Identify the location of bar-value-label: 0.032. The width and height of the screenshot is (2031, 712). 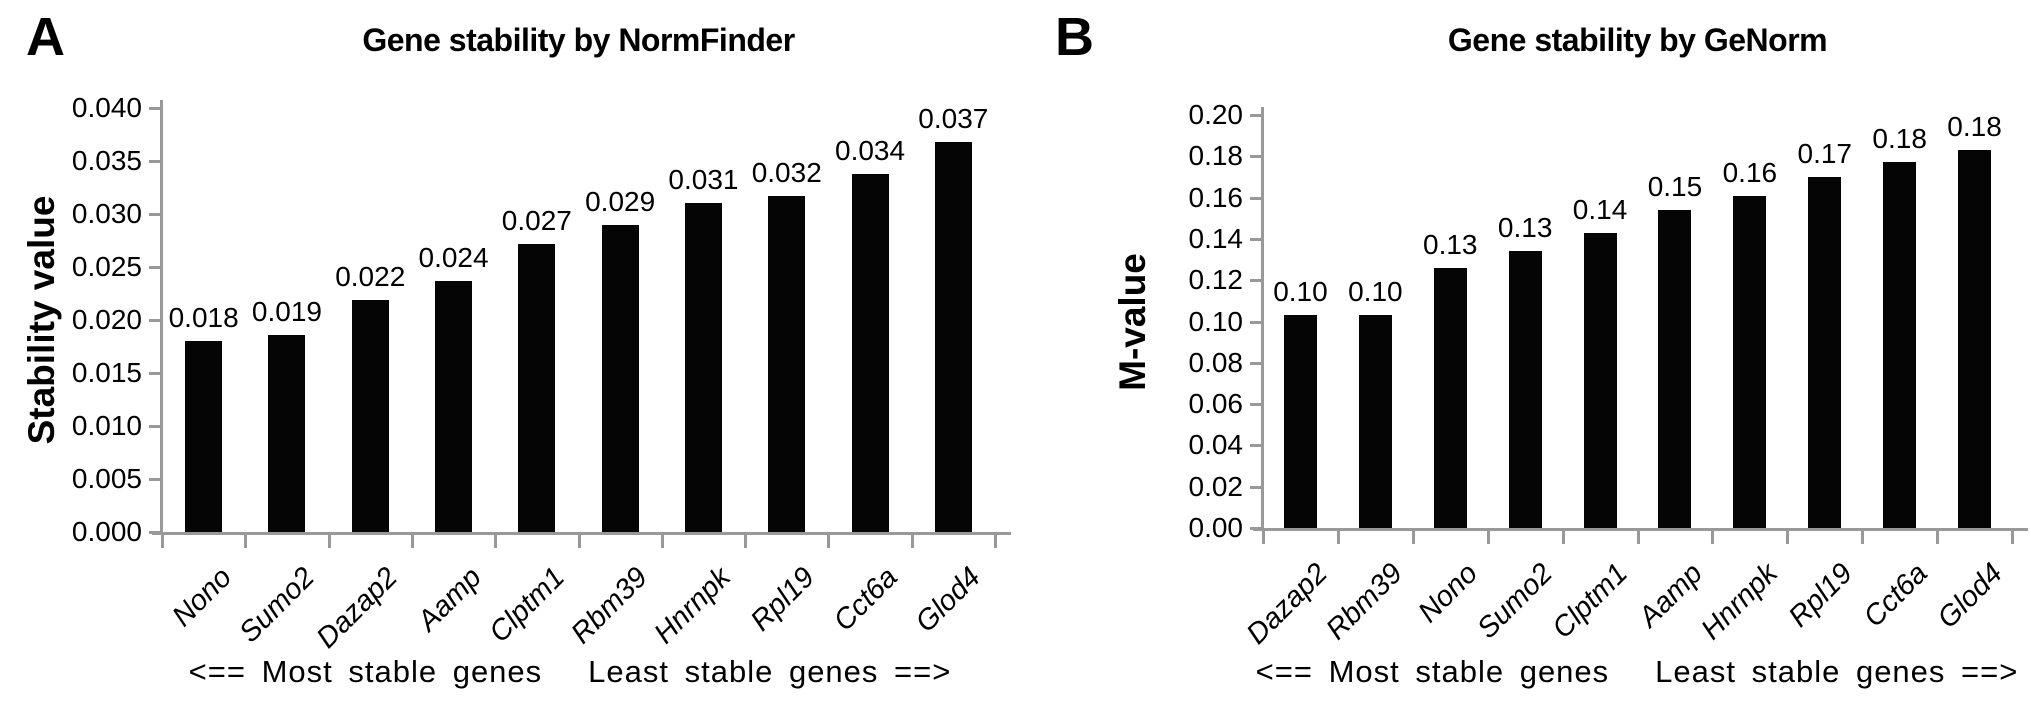
(786, 172).